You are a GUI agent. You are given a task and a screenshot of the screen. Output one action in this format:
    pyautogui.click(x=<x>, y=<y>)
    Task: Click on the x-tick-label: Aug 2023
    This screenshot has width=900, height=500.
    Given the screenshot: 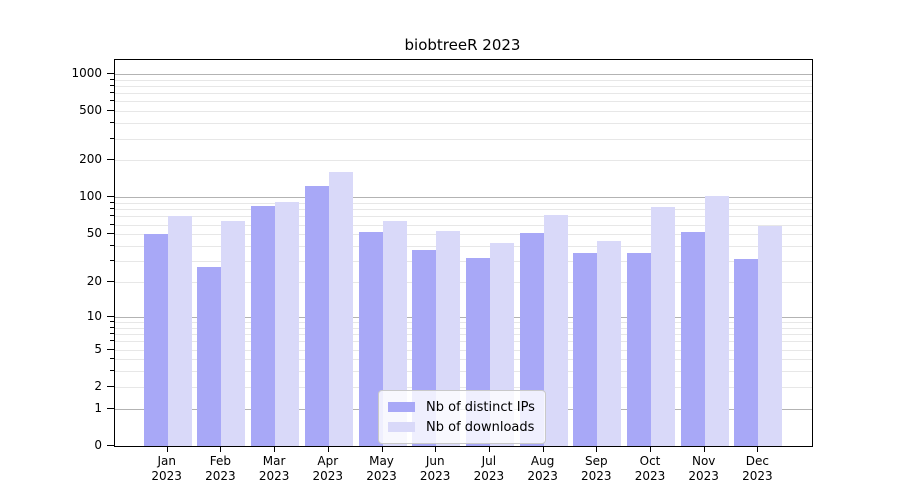 What is the action you would take?
    pyautogui.click(x=542, y=468)
    